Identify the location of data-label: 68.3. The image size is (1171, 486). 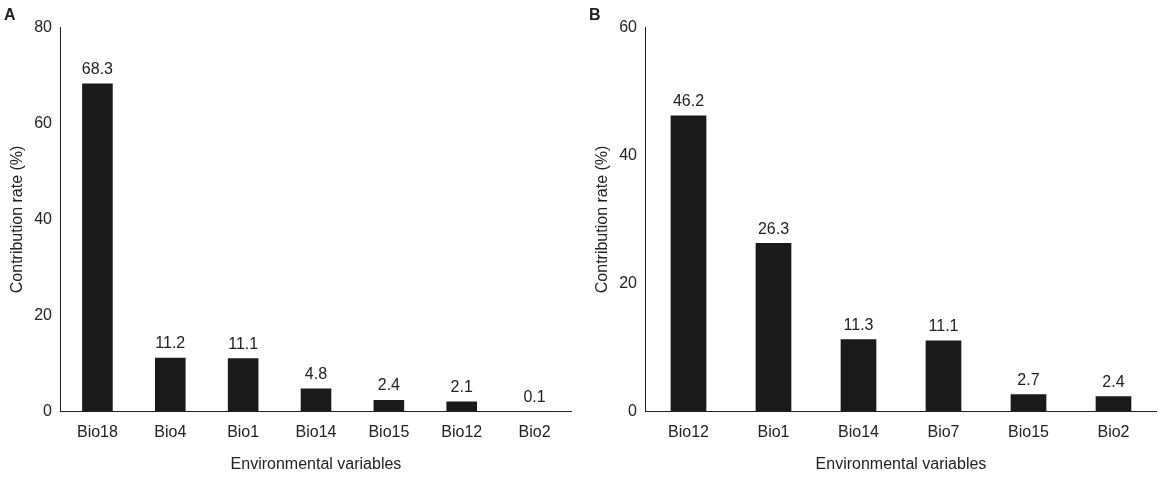
(97, 68).